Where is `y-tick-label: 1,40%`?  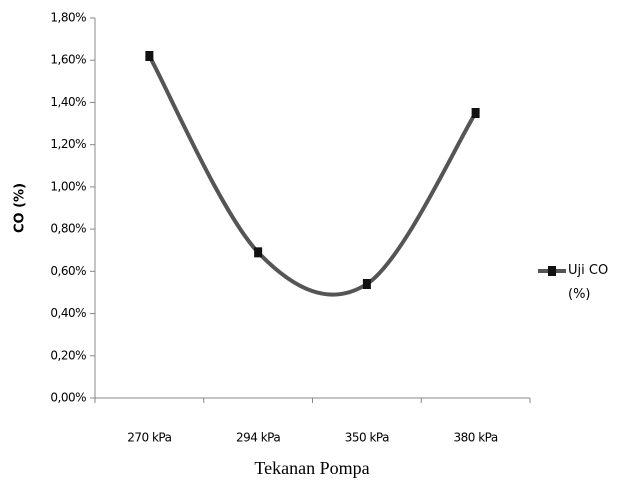 y-tick-label: 1,40% is located at coordinates (68, 102).